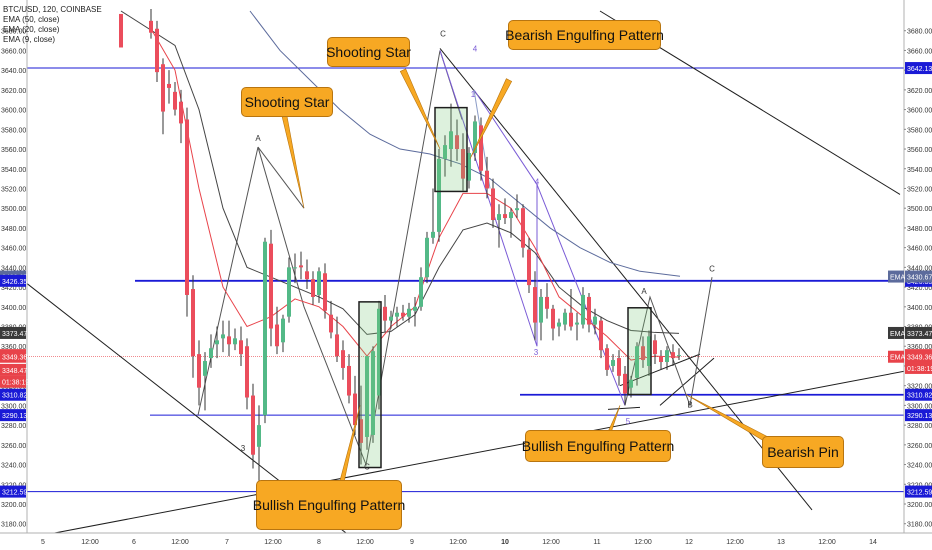 This screenshot has width=932, height=550. What do you see at coordinates (475, 48) in the screenshot?
I see `wave-label: 4` at bounding box center [475, 48].